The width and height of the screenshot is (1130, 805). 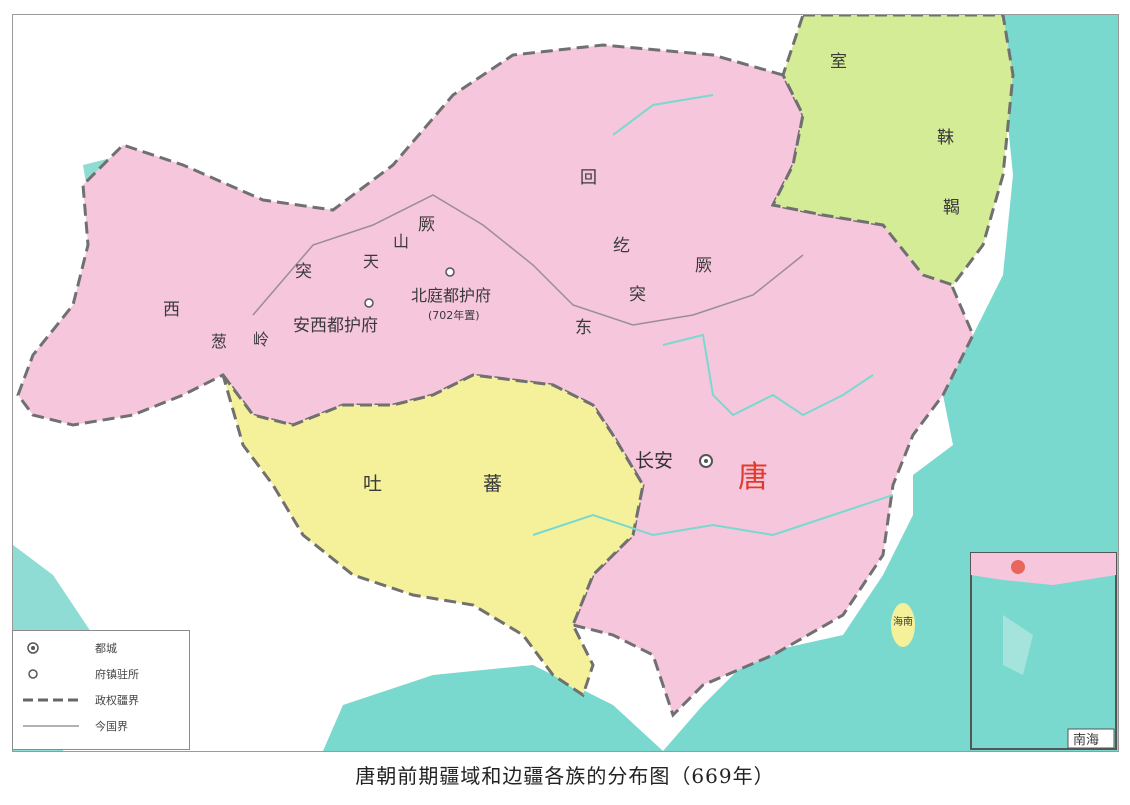 I want to click on label-anxi: 安西都护府, so click(x=335, y=326).